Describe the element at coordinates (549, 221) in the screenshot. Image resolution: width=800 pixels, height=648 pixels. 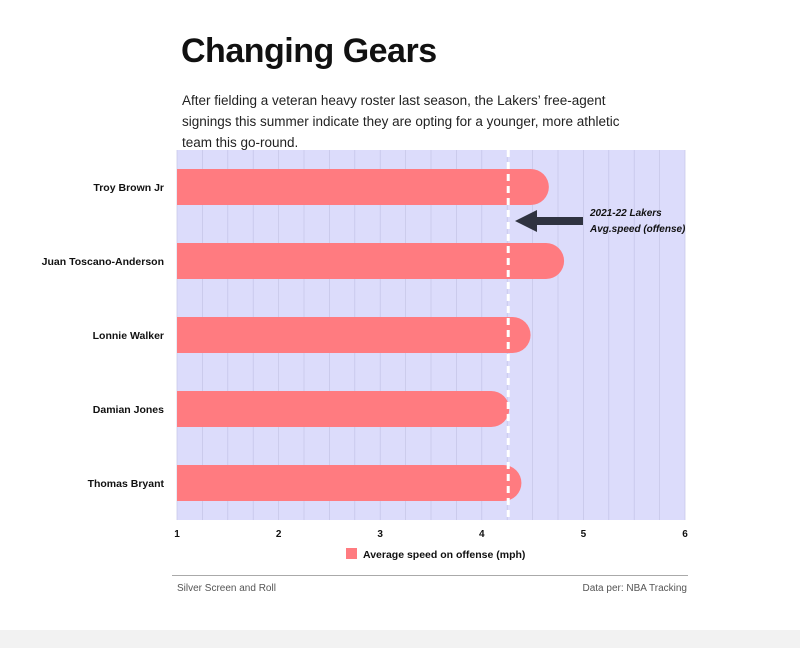
I see `arrow-icon` at that location.